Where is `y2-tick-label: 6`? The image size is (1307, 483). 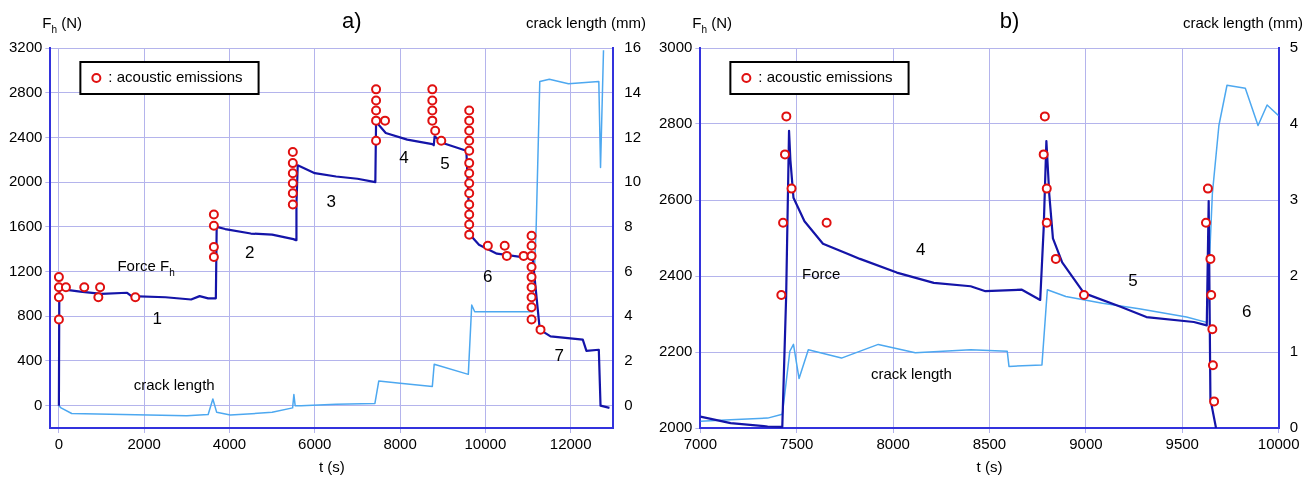
y2-tick-label: 6 is located at coordinates (628, 270).